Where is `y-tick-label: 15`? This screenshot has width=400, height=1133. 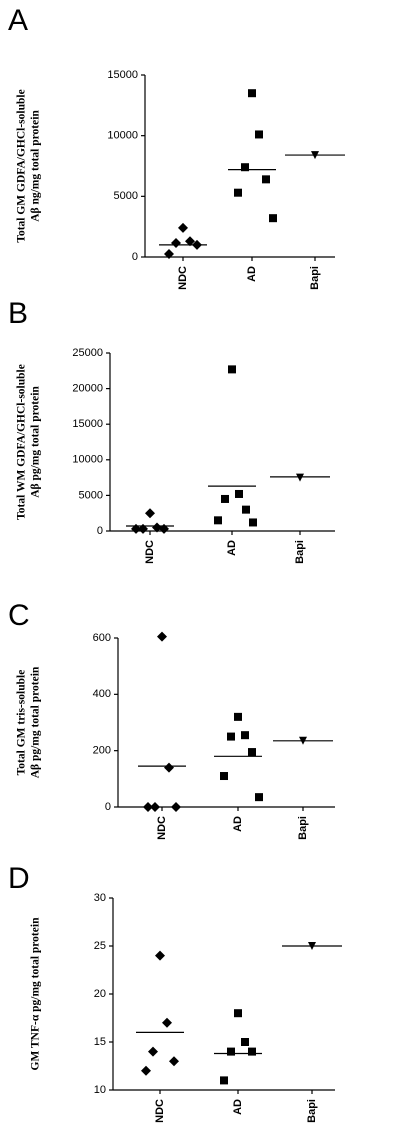
y-tick-label: 15 is located at coordinates (100, 1042).